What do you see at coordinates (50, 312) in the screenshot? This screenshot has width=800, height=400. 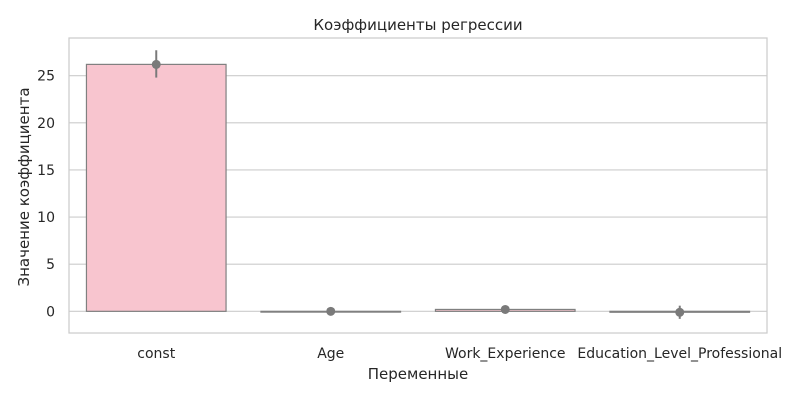 I see `y-tick-label: 0` at bounding box center [50, 312].